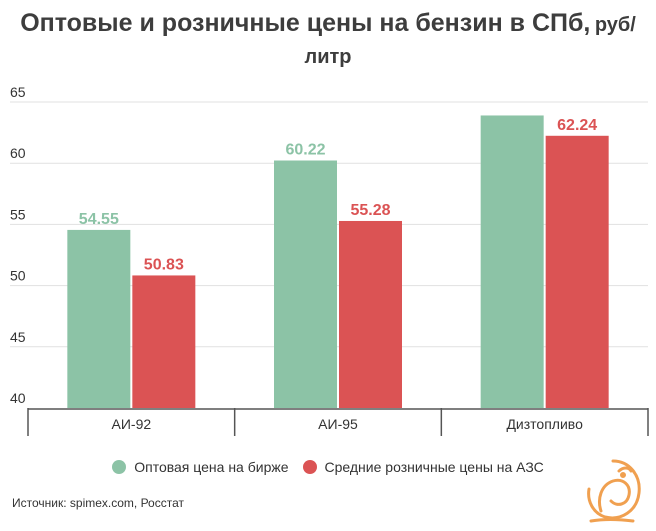 The width and height of the screenshot is (656, 531). What do you see at coordinates (18, 245) in the screenshot?
I see `y-axis-ticks: 40 45 50 55 60 65` at bounding box center [18, 245].